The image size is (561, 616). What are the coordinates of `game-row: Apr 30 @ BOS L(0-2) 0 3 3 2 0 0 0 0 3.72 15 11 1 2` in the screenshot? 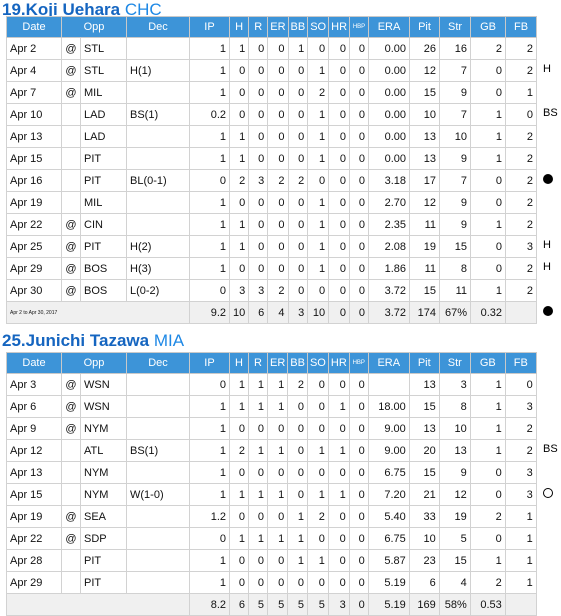 It's located at (272, 290).